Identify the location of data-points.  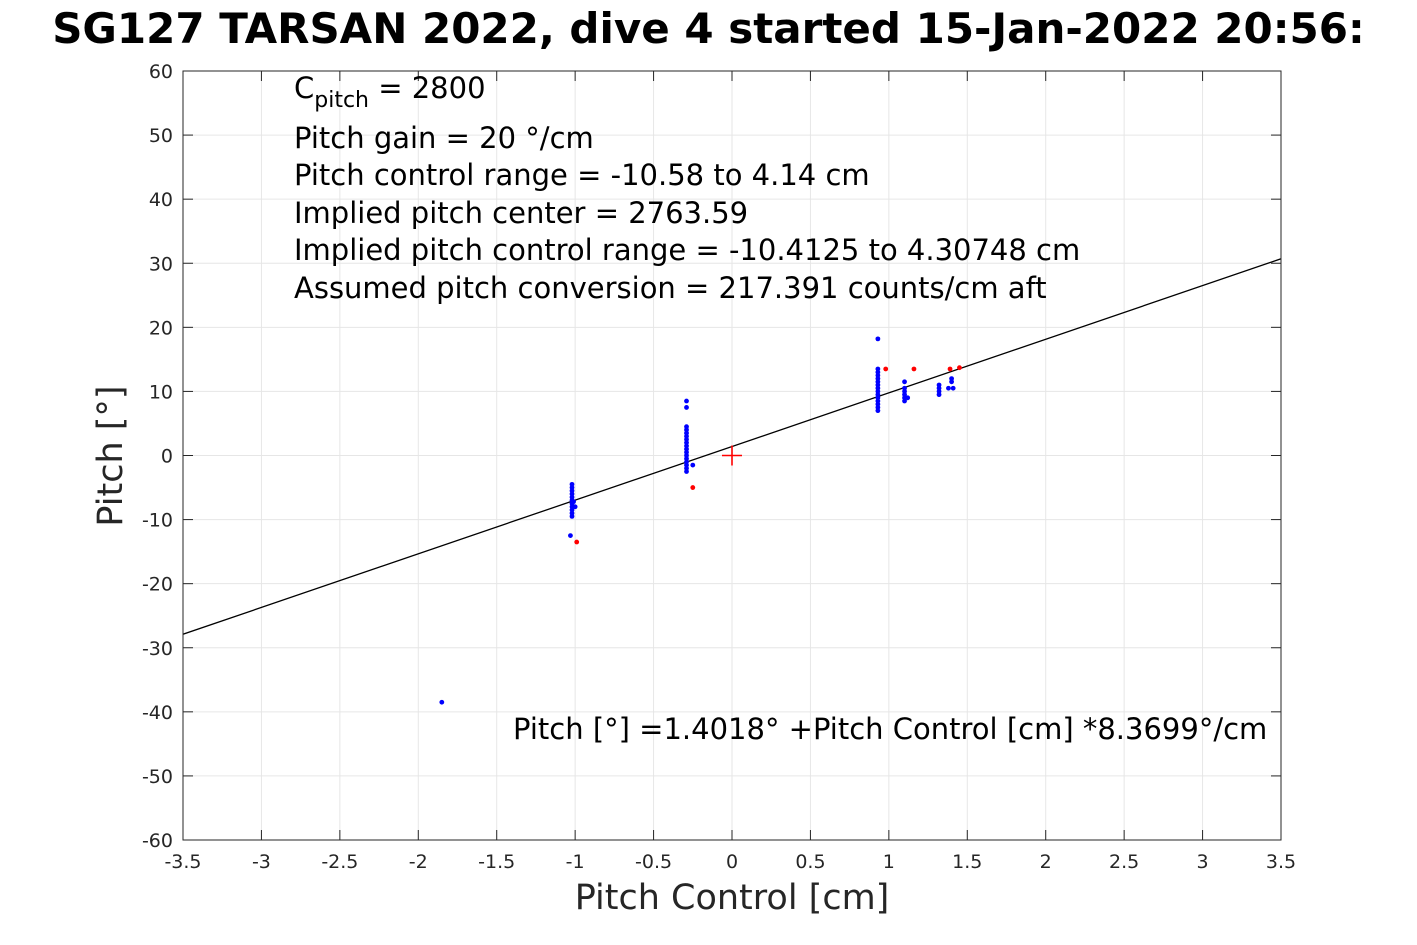
(700, 520).